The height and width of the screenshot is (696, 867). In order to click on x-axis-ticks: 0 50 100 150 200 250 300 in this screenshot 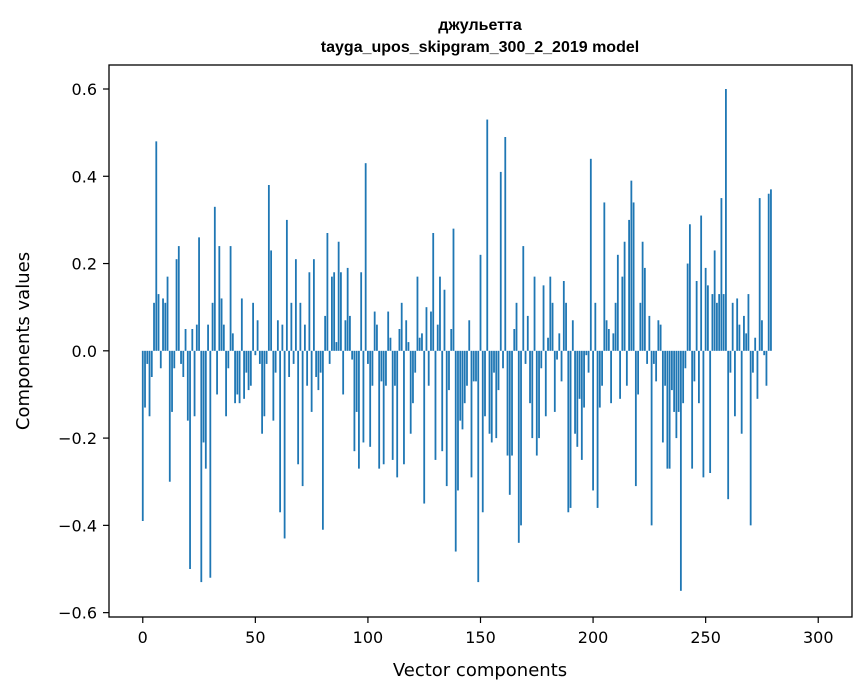, I will do `click(486, 632)`.